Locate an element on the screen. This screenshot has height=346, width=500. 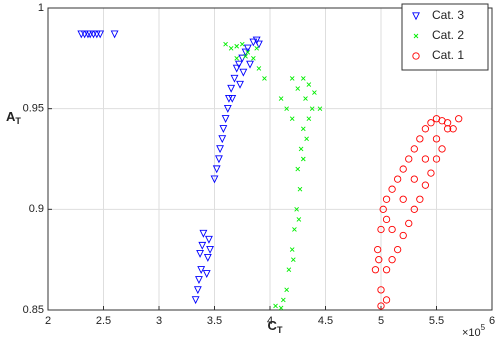
x-offset-base: ×10 is located at coordinates (471, 333).